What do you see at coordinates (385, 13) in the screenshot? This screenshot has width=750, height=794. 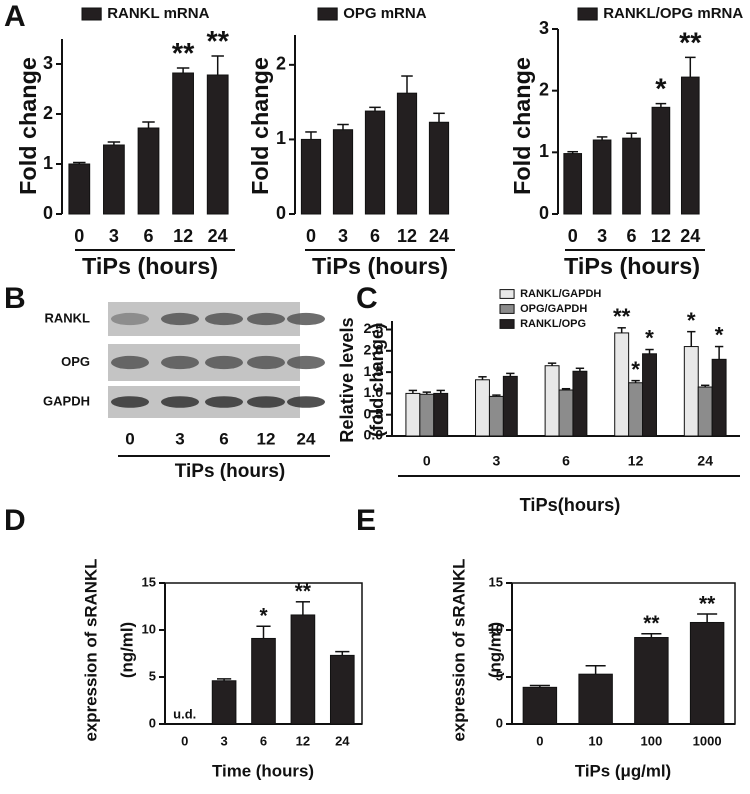 I see `legend-label: OPG mRNA` at bounding box center [385, 13].